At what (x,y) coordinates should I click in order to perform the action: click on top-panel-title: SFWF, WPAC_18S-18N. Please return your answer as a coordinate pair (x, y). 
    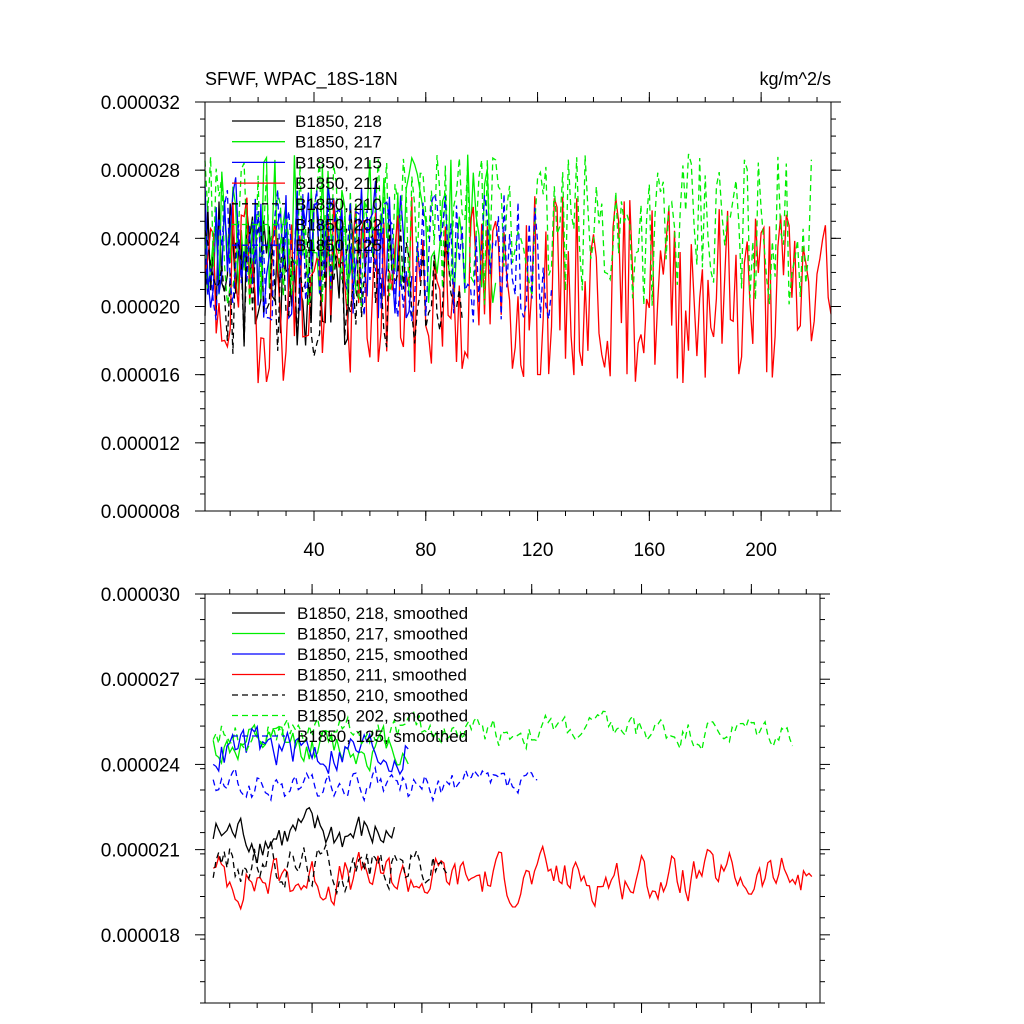
    Looking at the image, I should click on (301, 79).